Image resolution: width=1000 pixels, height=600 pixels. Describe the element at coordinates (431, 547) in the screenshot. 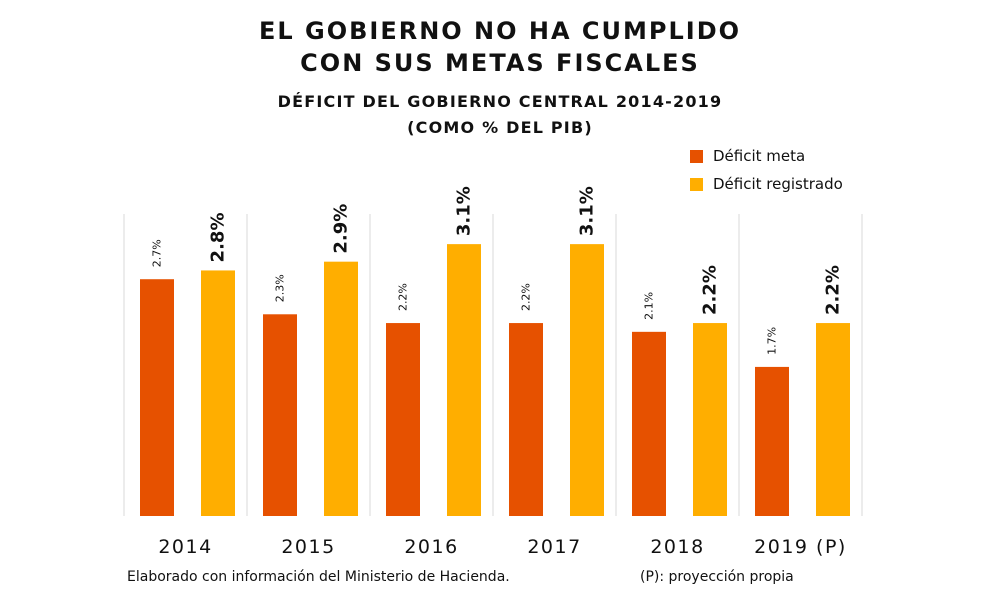

I see `x-tick-label: 2016` at that location.